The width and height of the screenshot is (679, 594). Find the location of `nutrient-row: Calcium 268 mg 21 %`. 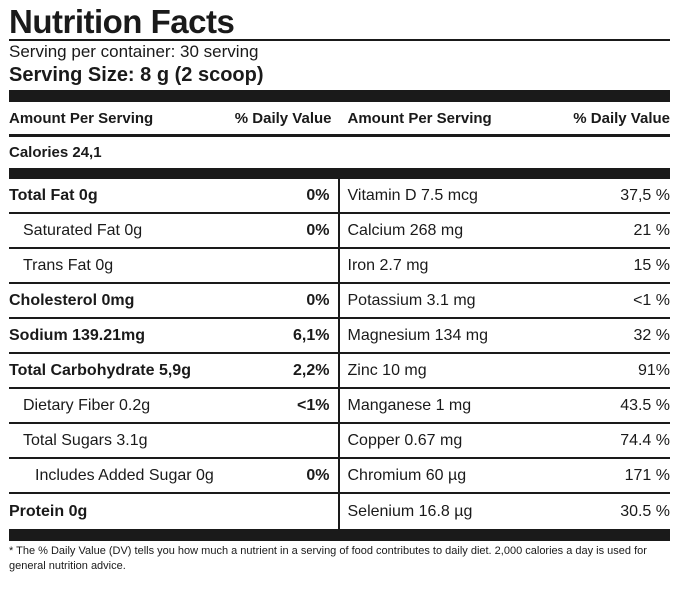

nutrient-row: Calcium 268 mg 21 % is located at coordinates (504, 231).